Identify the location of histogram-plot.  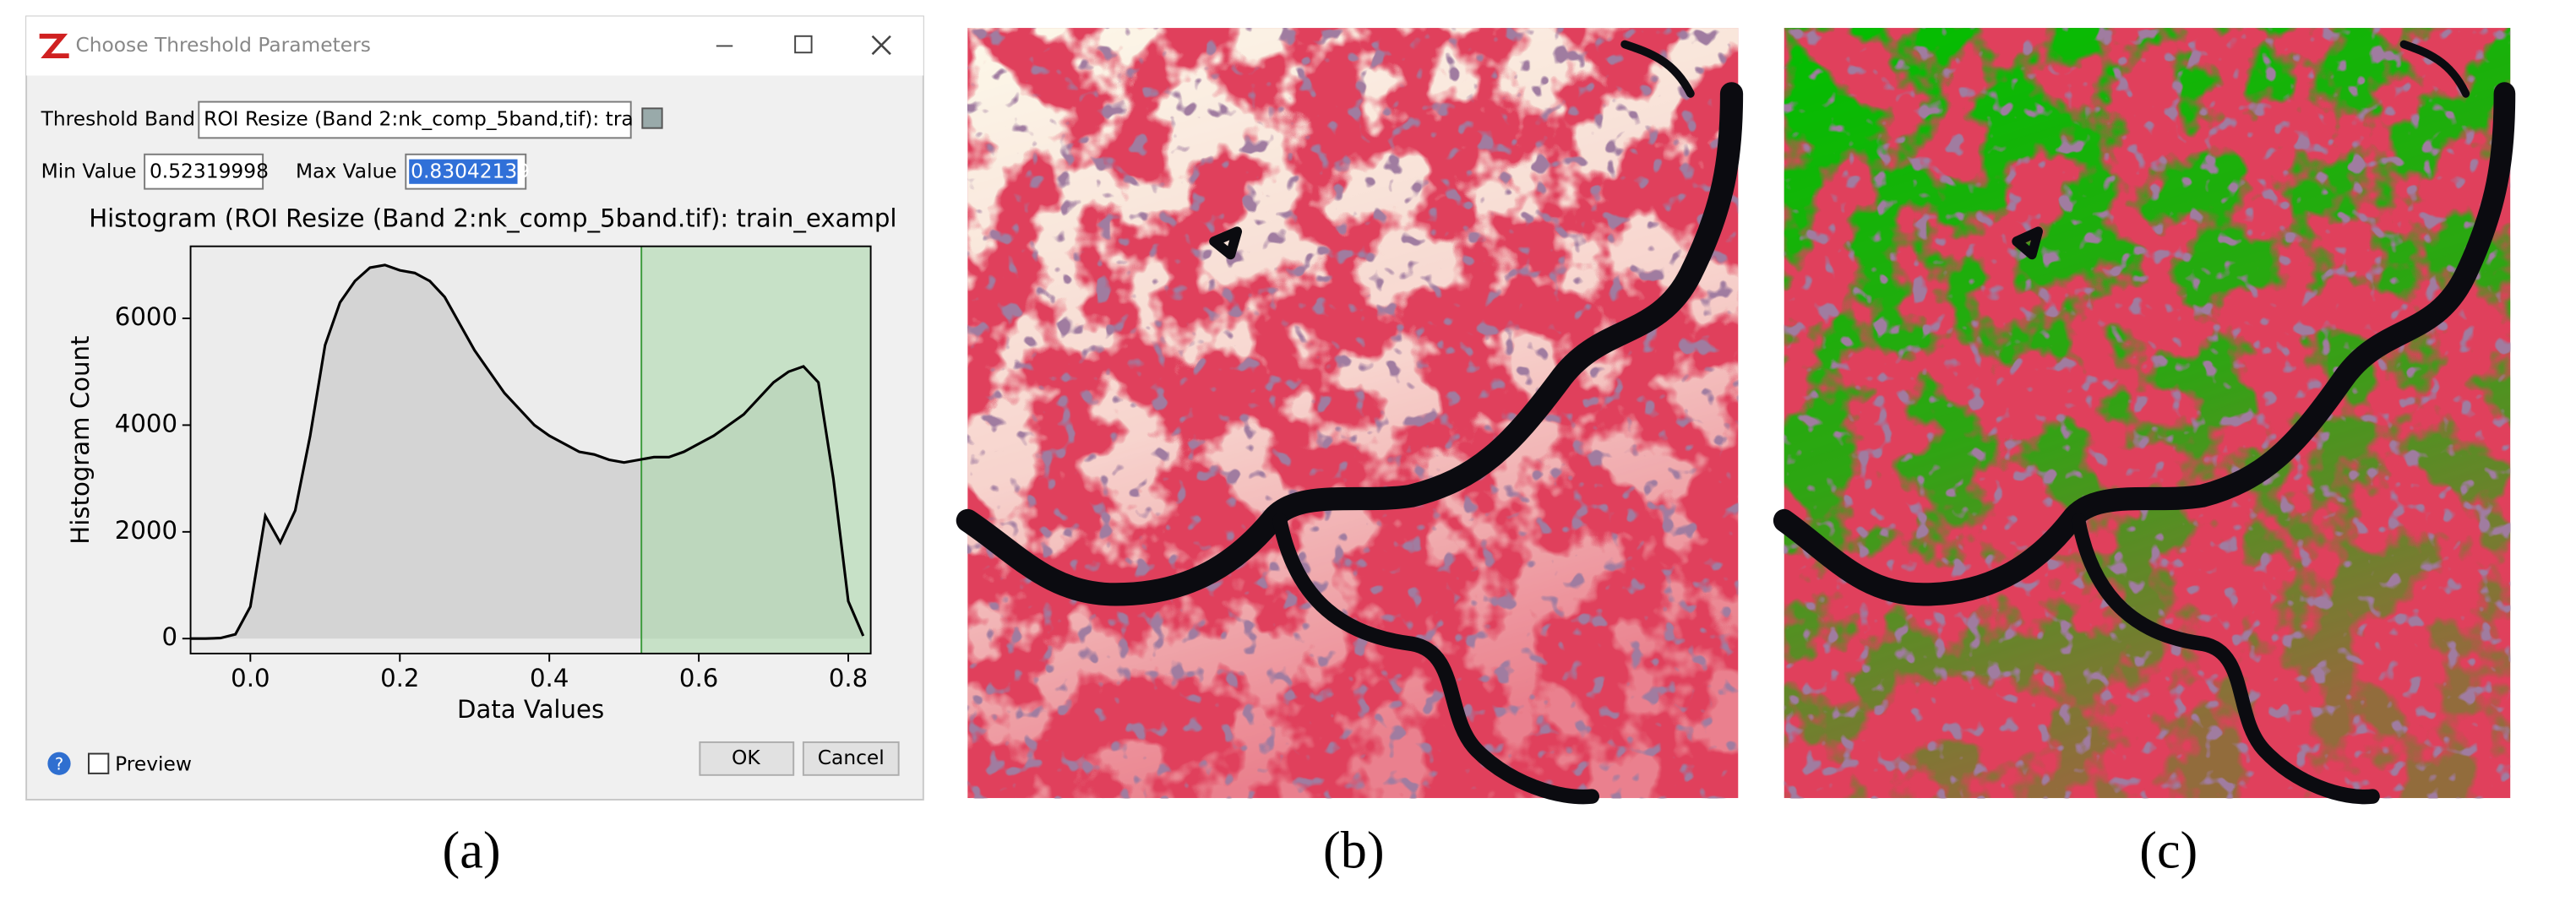
(530, 450).